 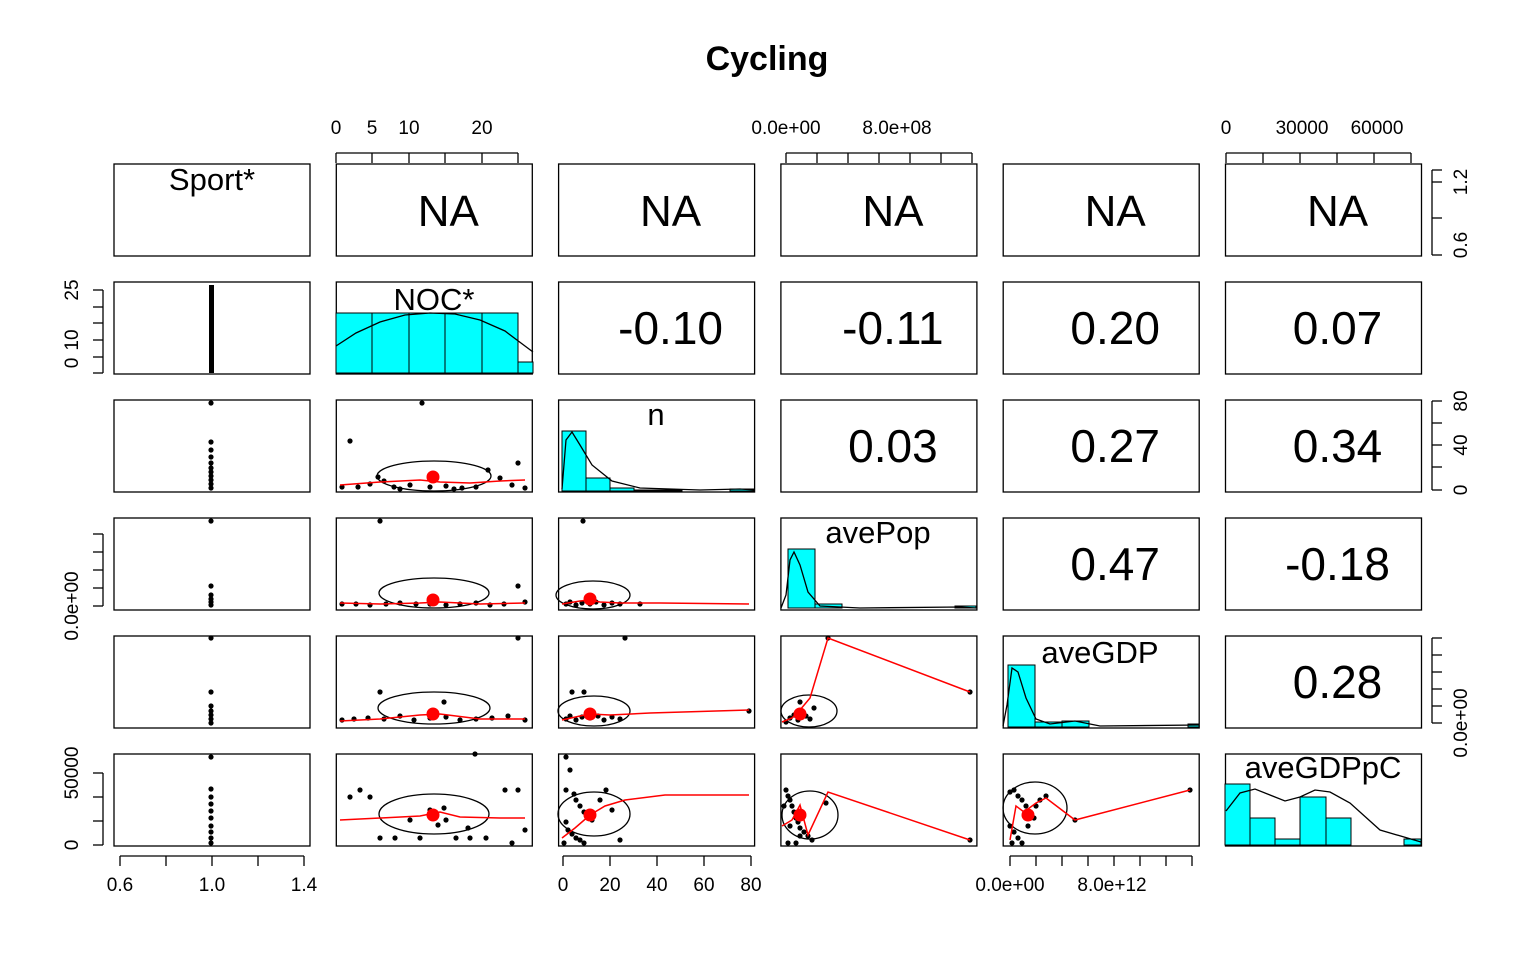 I want to click on tick-label: 60000, so click(x=1377, y=128).